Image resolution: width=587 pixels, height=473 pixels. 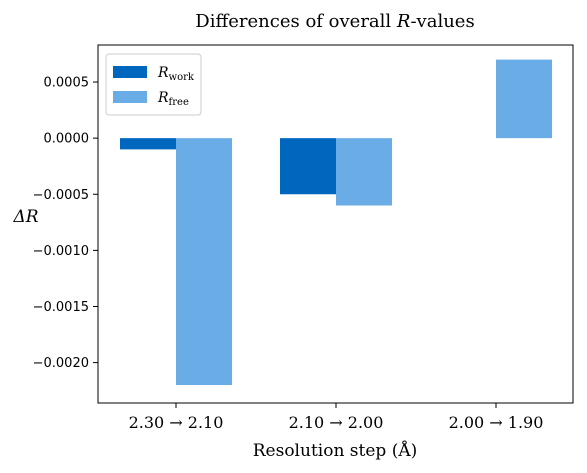 What do you see at coordinates (130, 72) in the screenshot?
I see `legend-swatch-work` at bounding box center [130, 72].